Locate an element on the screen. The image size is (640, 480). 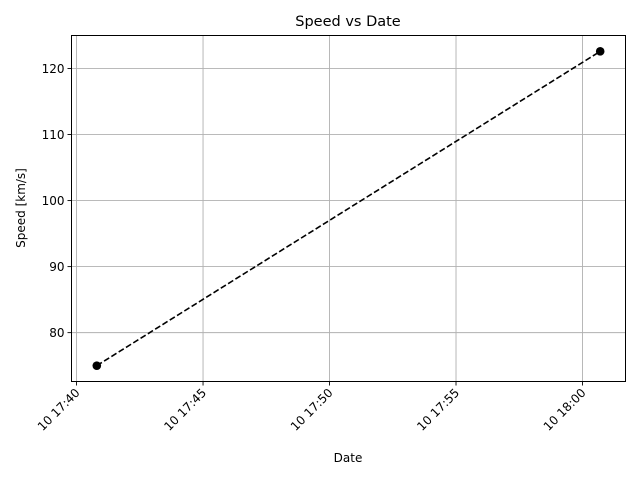
x-tick-label: 10 17:40 is located at coordinates (59, 410).